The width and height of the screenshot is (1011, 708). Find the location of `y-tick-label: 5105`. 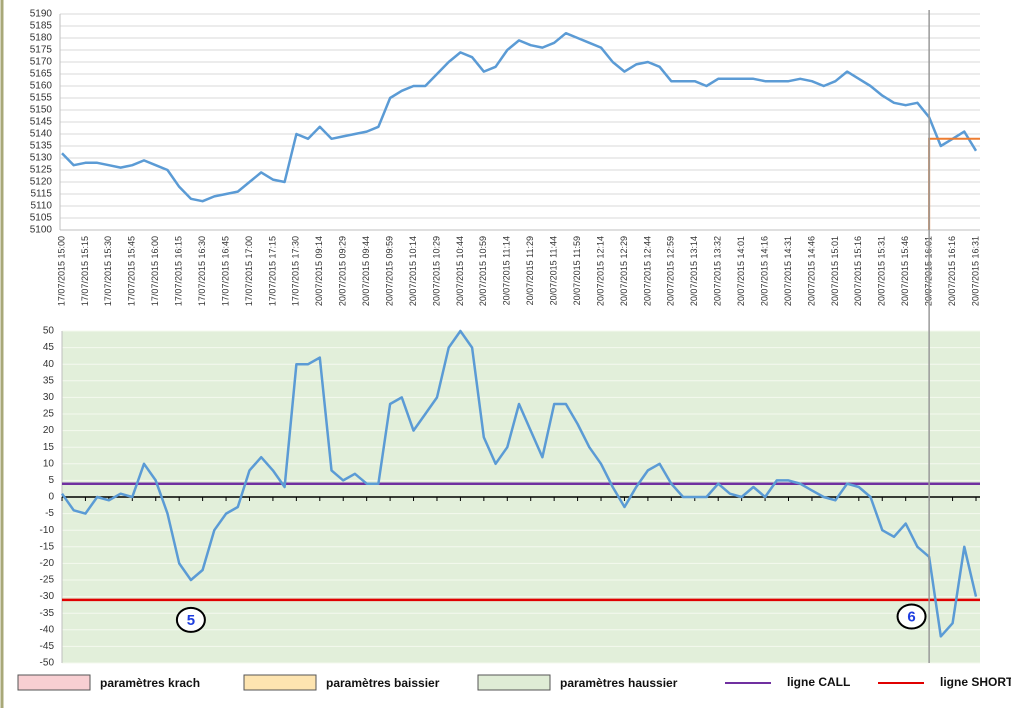

y-tick-label: 5105 is located at coordinates (41, 218).